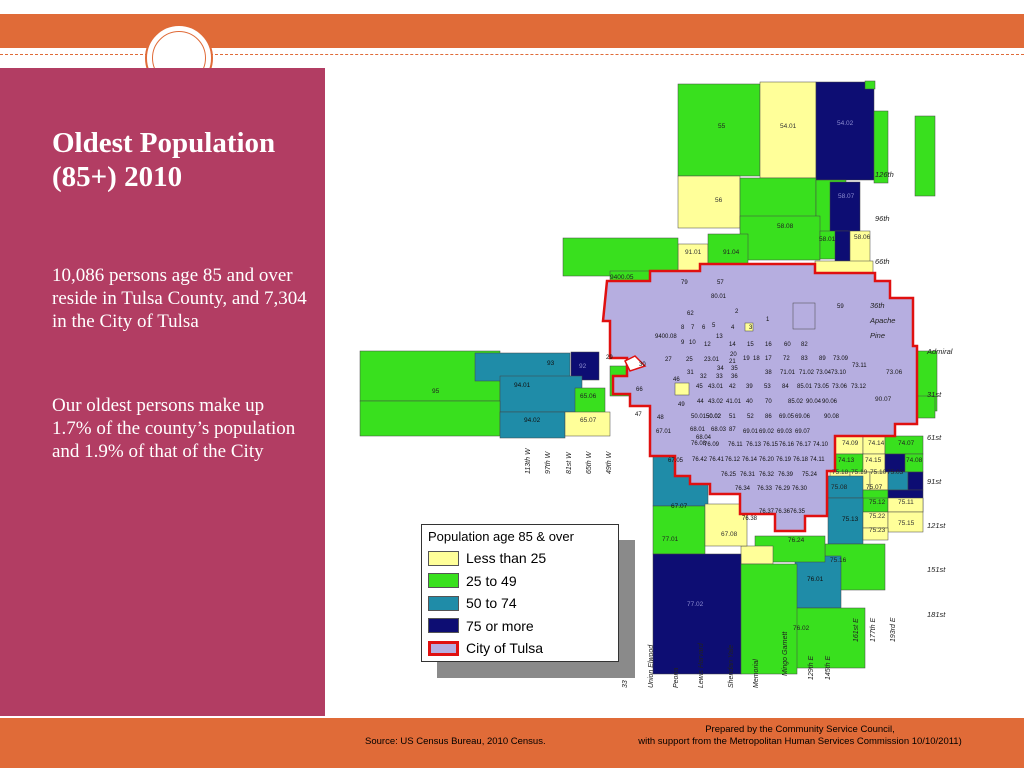 This screenshot has width=1024, height=768. I want to click on city-tract-label: 76.18, so click(801, 460).